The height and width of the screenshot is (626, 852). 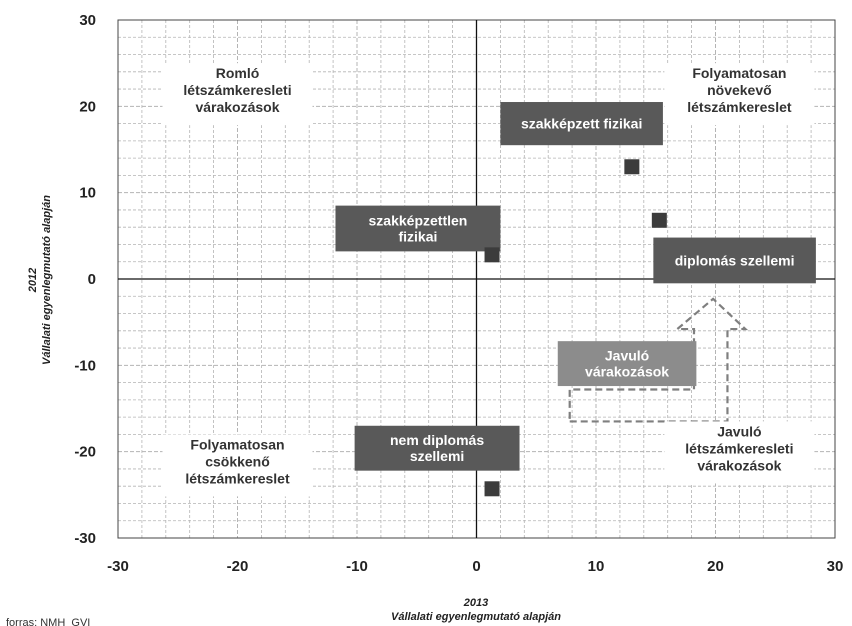 What do you see at coordinates (476, 617) in the screenshot?
I see `x-axis-label: Vállalati egyenlegmutató alapján` at bounding box center [476, 617].